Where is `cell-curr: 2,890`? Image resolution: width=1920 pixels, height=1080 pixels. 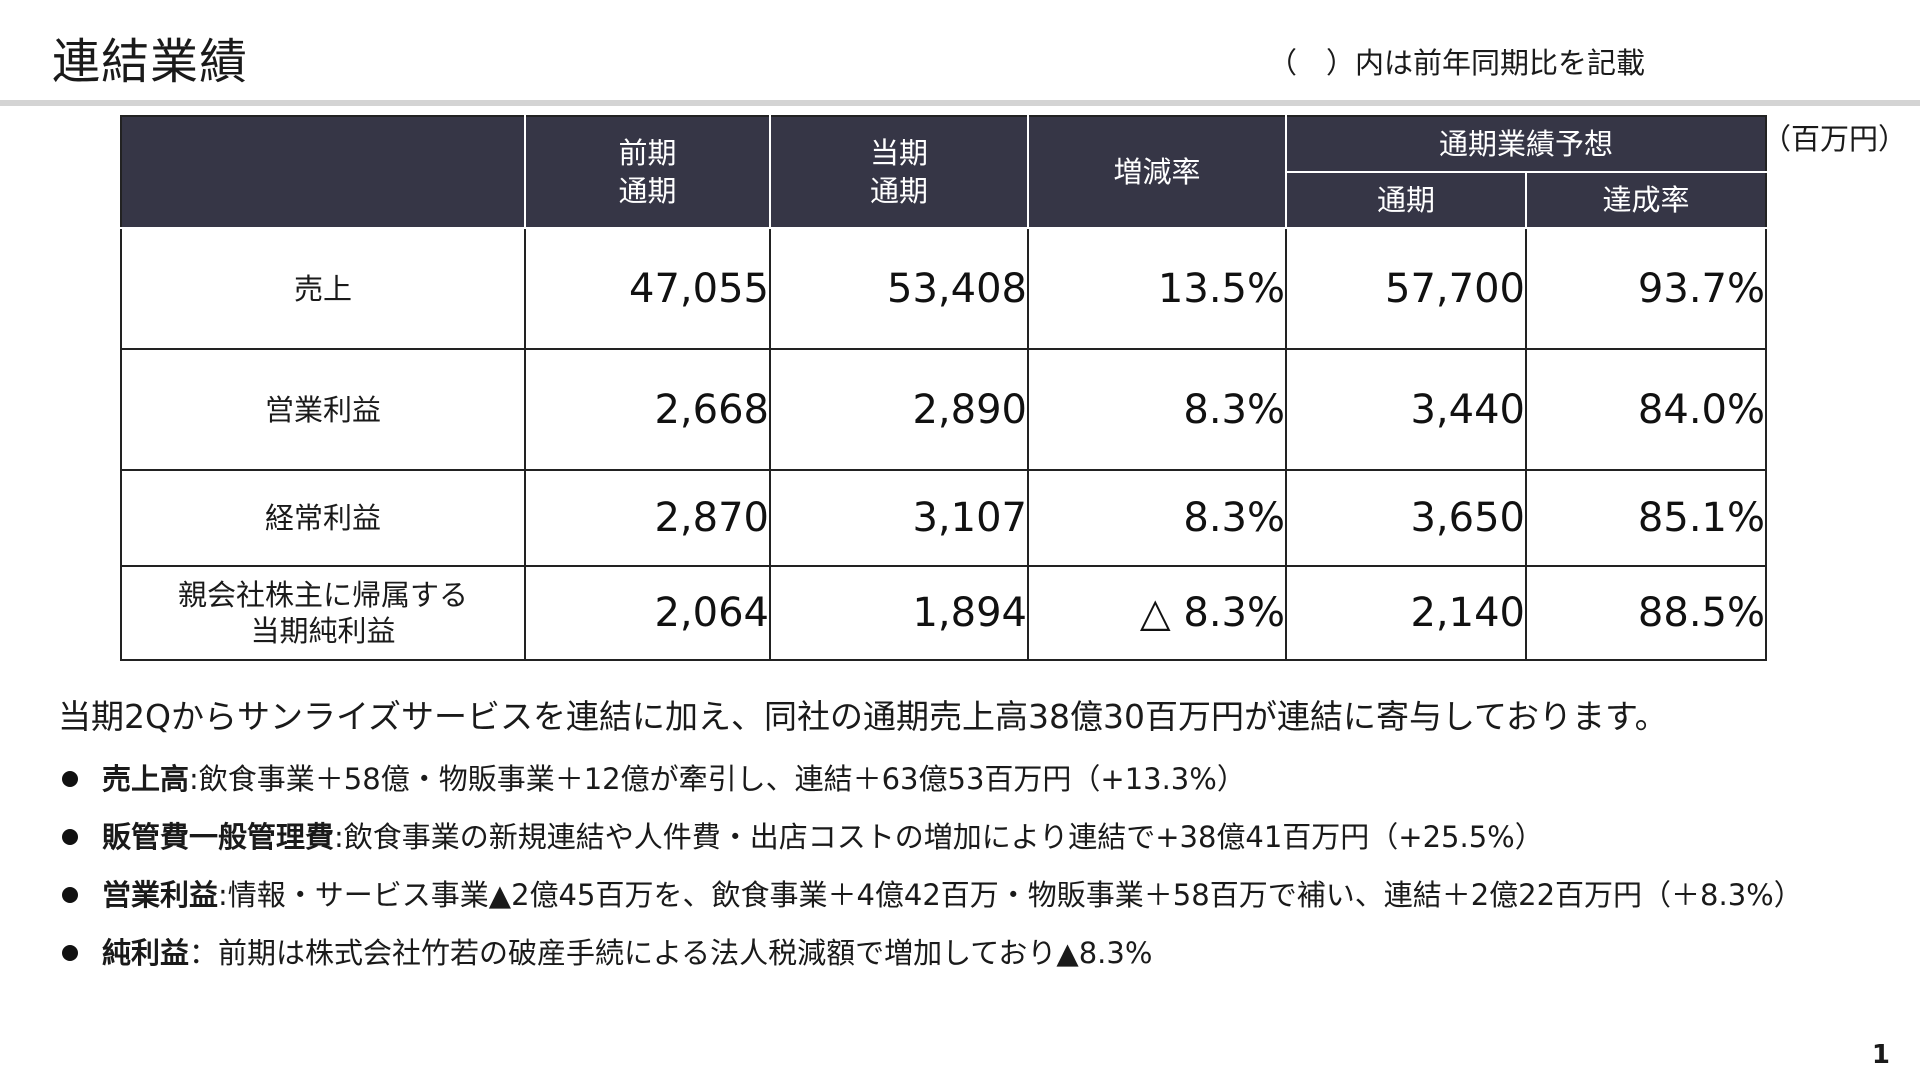 cell-curr: 2,890 is located at coordinates (899, 409).